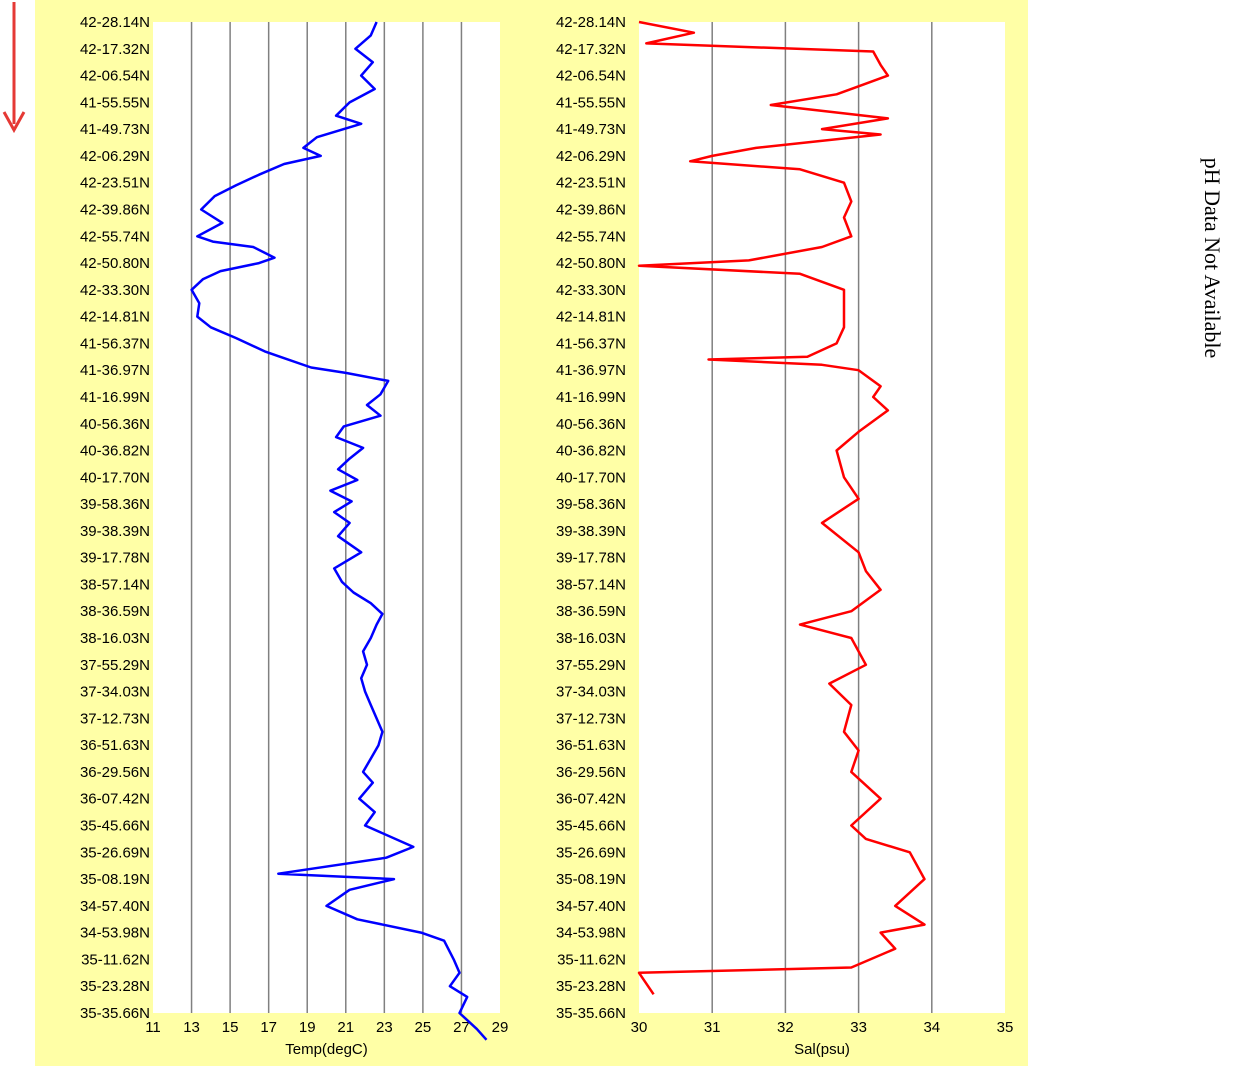  What do you see at coordinates (1212, 258) in the screenshot?
I see `side-note-text: pH Data Not Available` at bounding box center [1212, 258].